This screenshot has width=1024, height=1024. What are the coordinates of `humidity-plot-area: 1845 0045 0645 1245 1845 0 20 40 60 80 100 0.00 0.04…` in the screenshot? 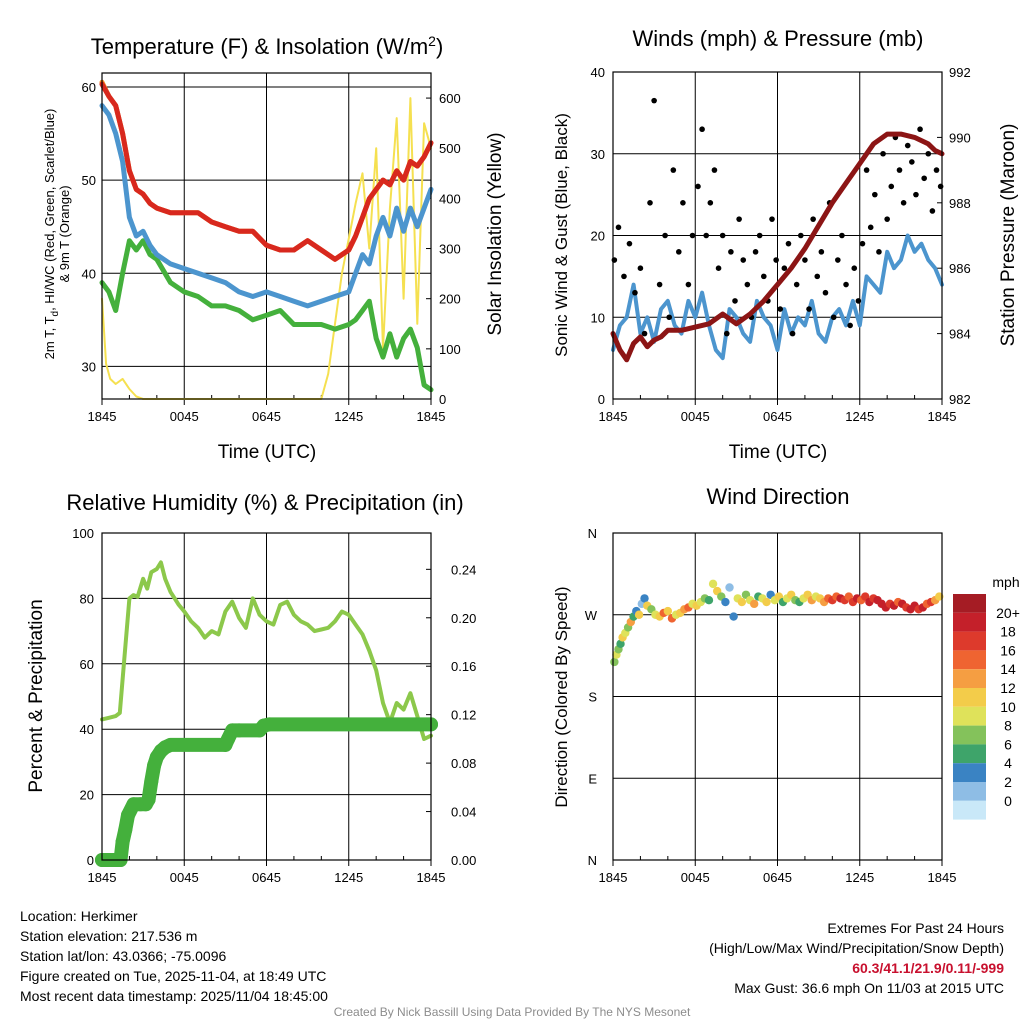 It's located at (274, 705).